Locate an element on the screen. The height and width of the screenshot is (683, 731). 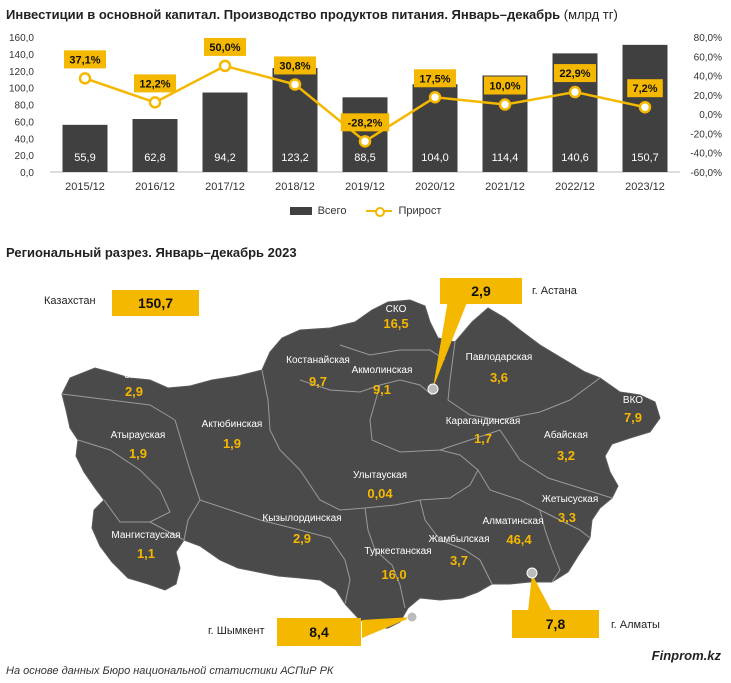
brand-logo: Finprom.kz is located at coordinates (686, 655).